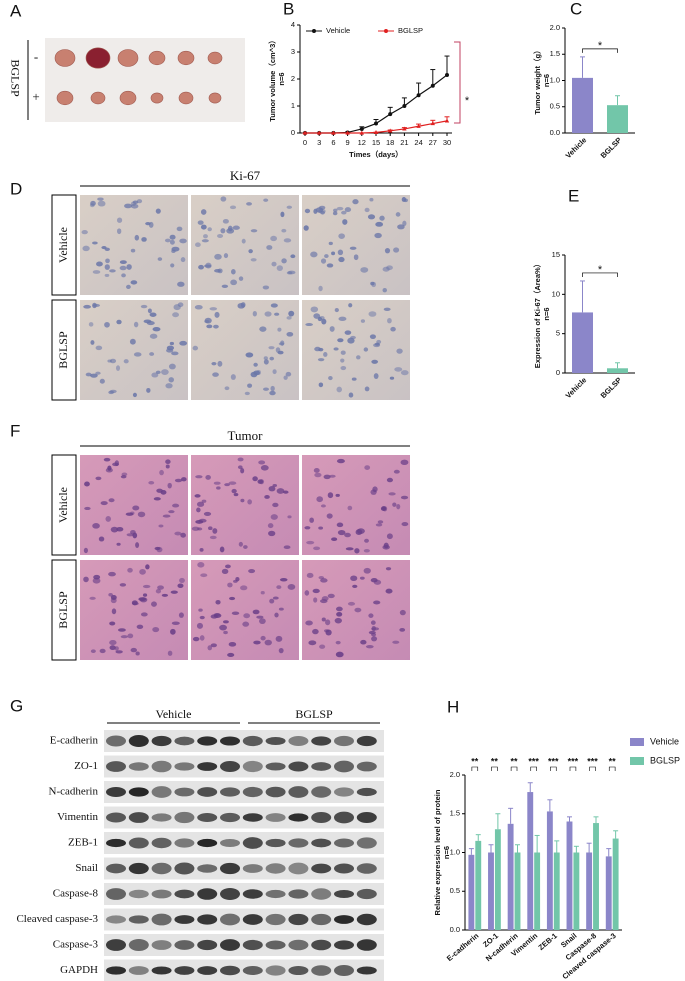 The image size is (685, 981). I want to click on x-tick-label: 12, so click(362, 142).